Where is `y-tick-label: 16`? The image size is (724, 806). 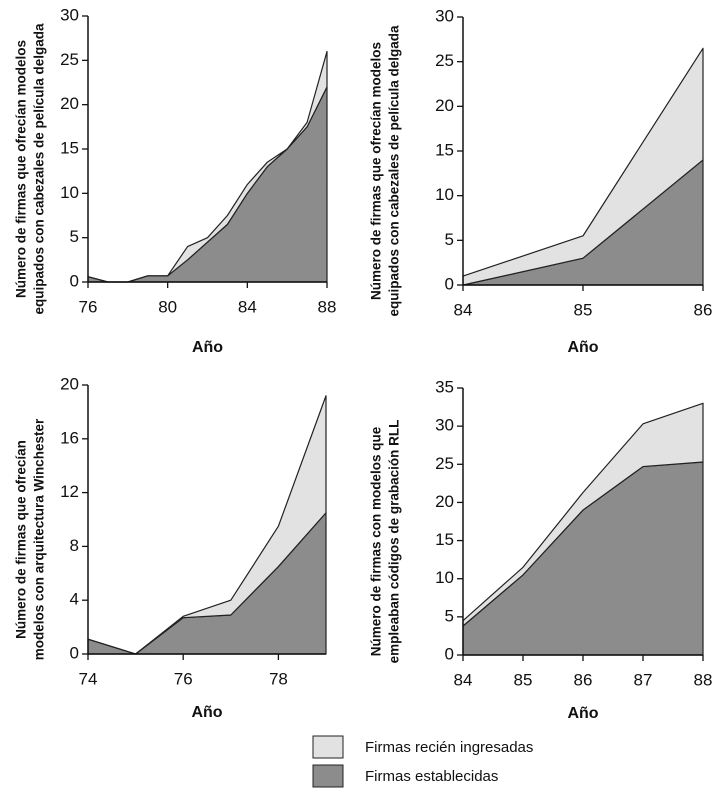
y-tick-label: 16 is located at coordinates (69, 437).